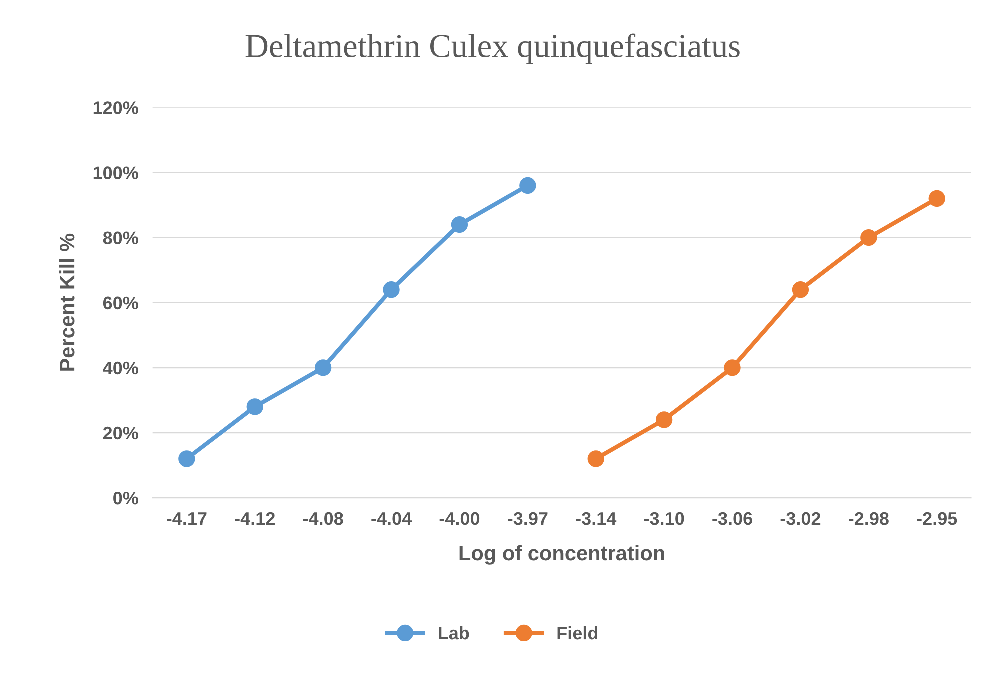 The width and height of the screenshot is (986, 673). I want to click on legend-label: Lab, so click(454, 633).